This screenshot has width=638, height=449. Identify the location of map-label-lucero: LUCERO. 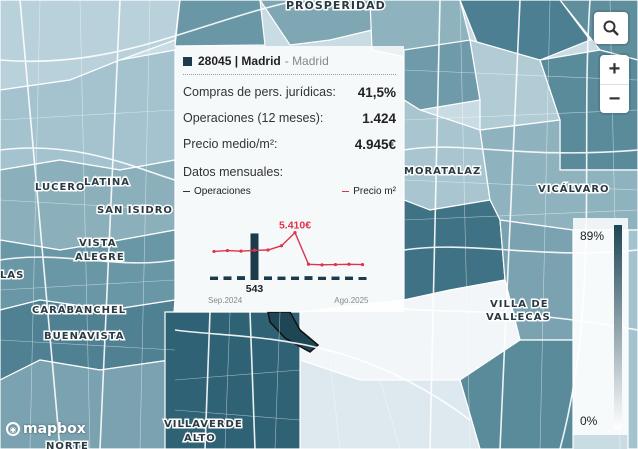
(60, 187).